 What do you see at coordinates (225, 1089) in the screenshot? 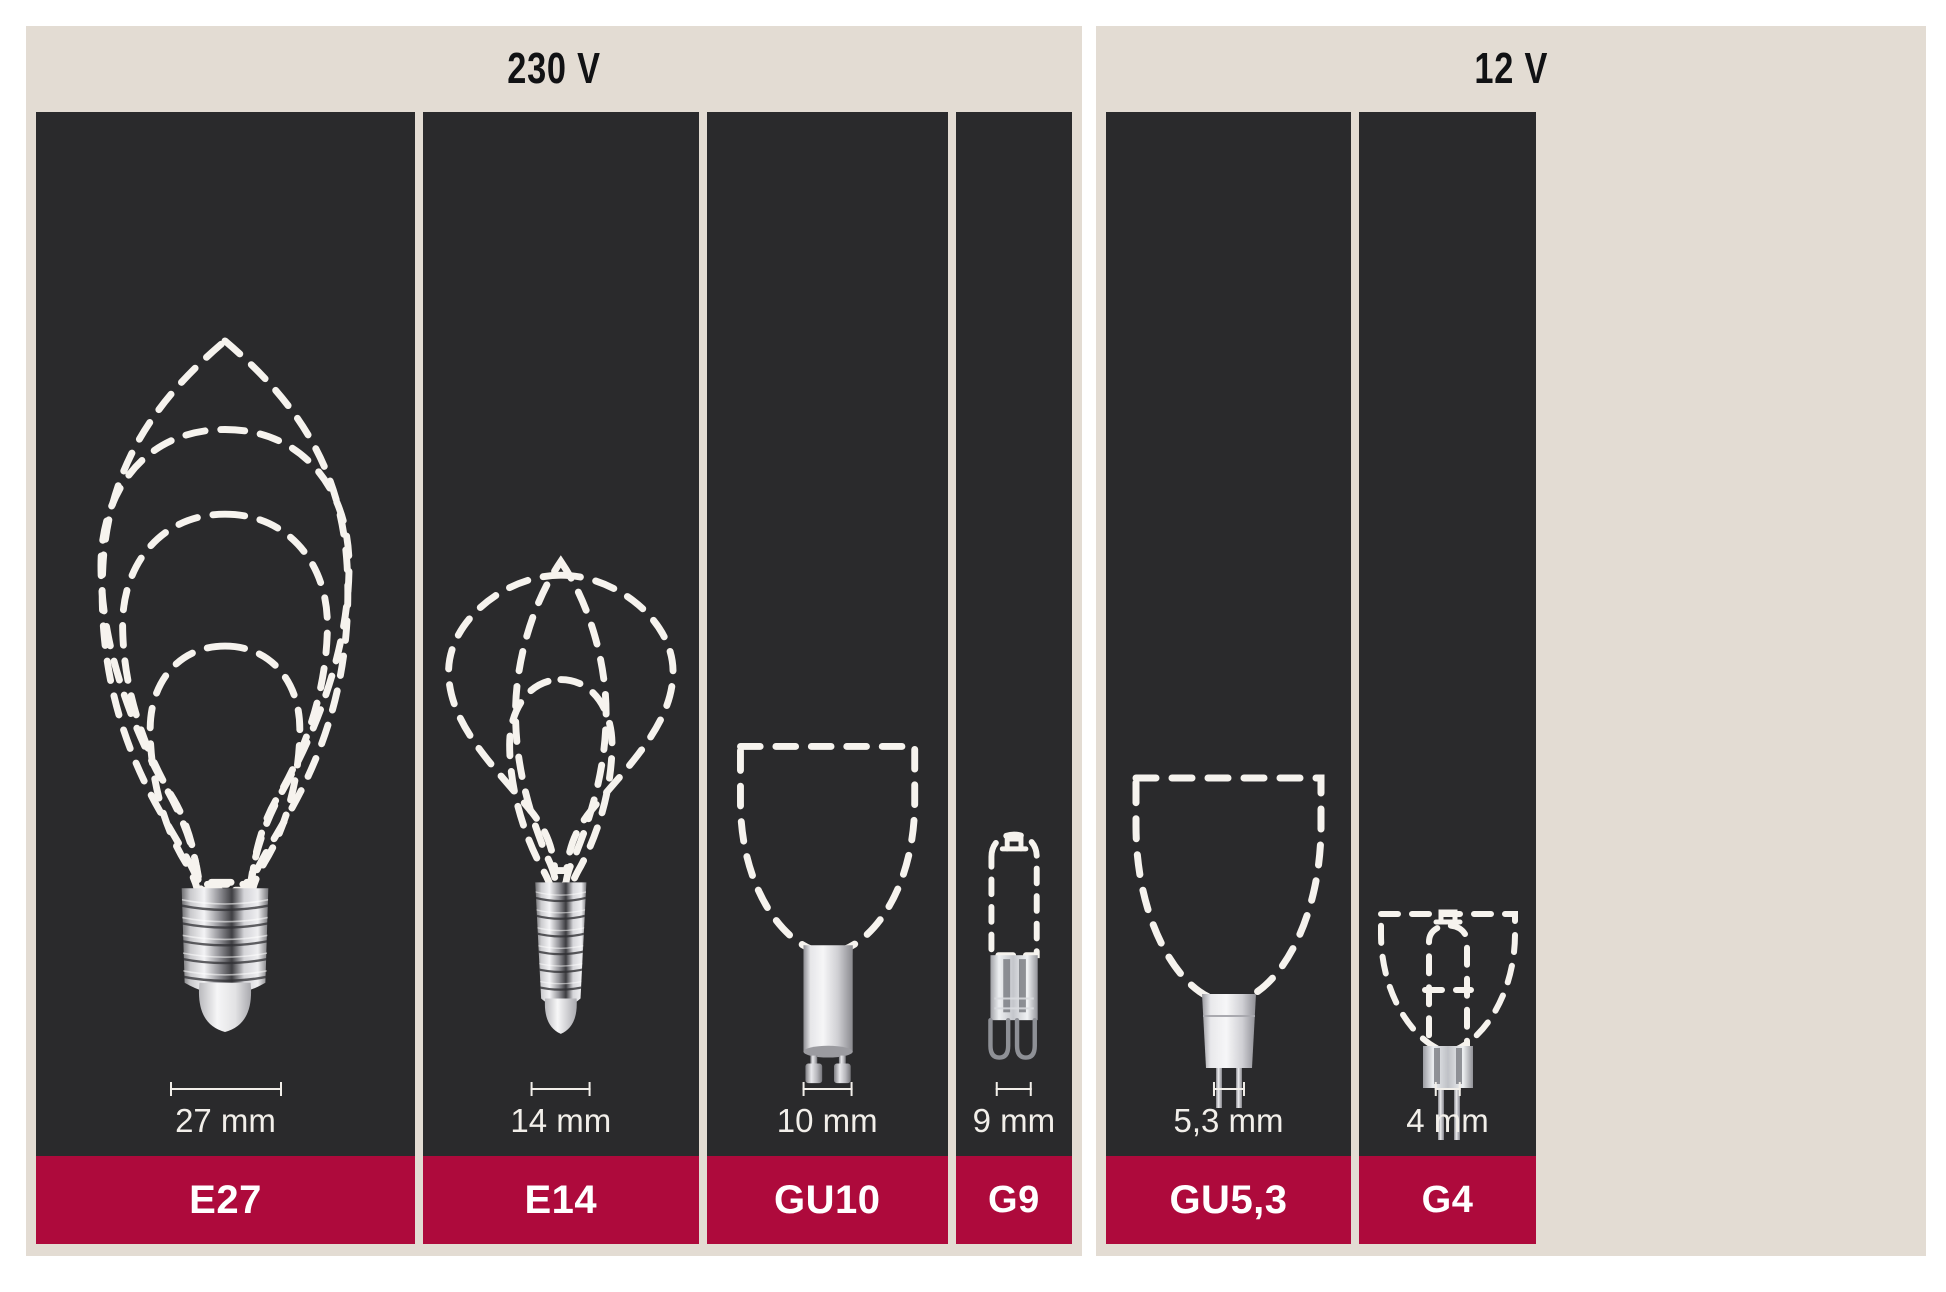
I see `measure-bar-e27` at bounding box center [225, 1089].